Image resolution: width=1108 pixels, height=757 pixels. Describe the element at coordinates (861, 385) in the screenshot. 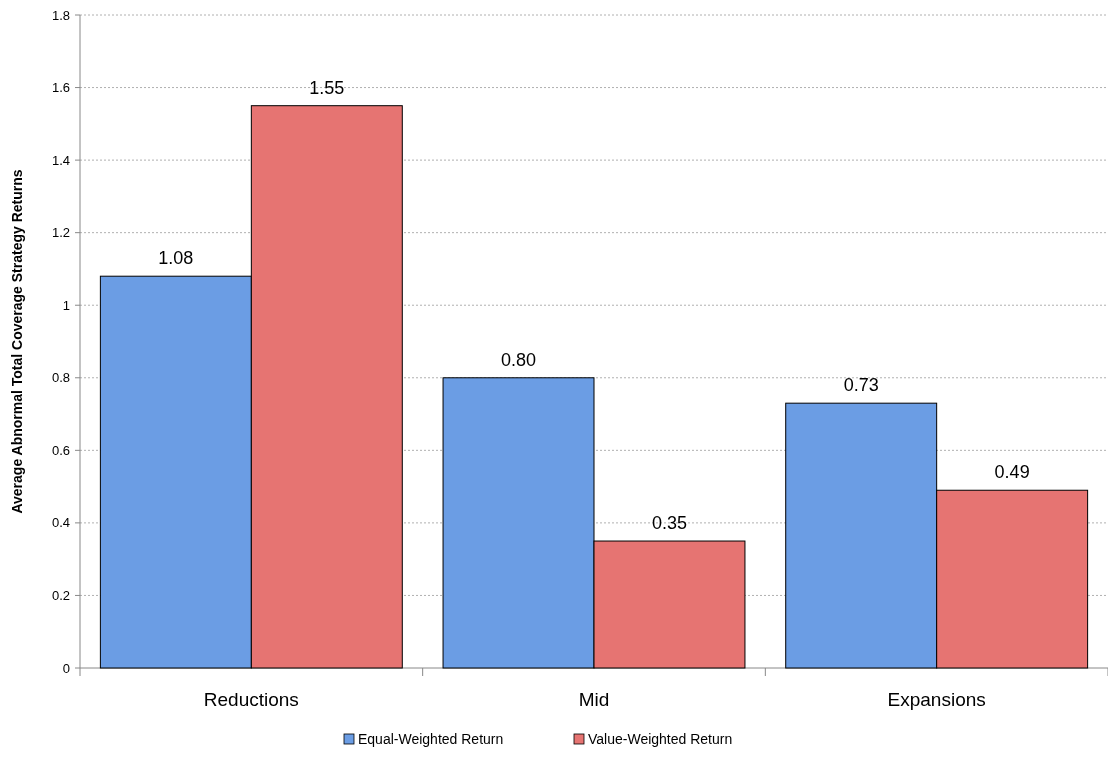

I see `data-label: 0.73` at that location.